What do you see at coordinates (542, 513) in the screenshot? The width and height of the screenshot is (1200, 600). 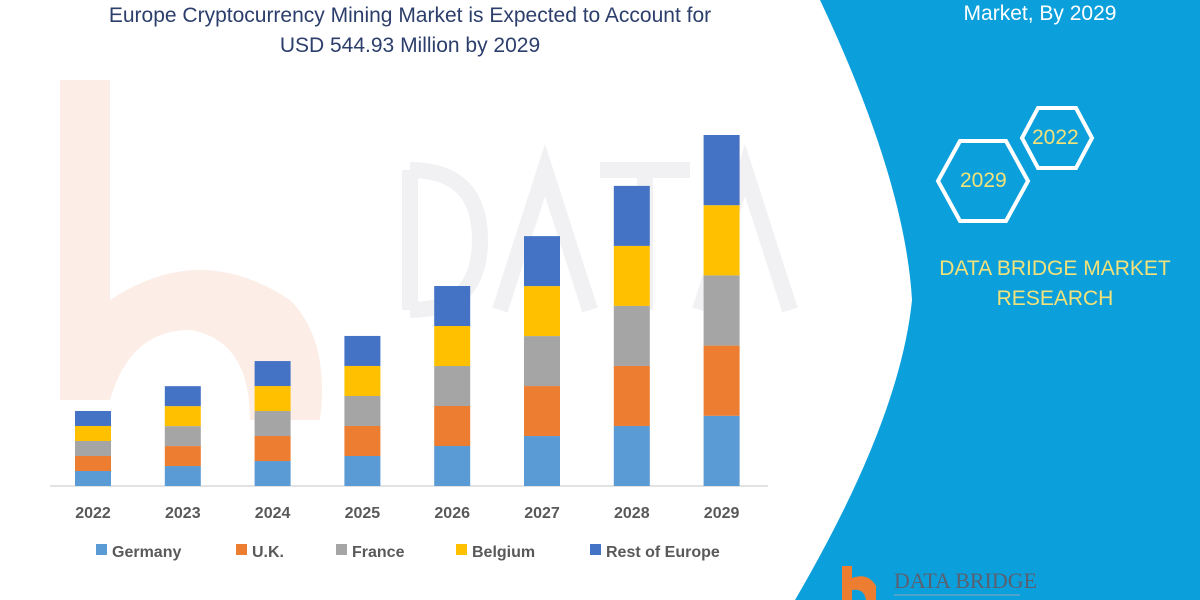 I see `x-tick-label: 2027` at bounding box center [542, 513].